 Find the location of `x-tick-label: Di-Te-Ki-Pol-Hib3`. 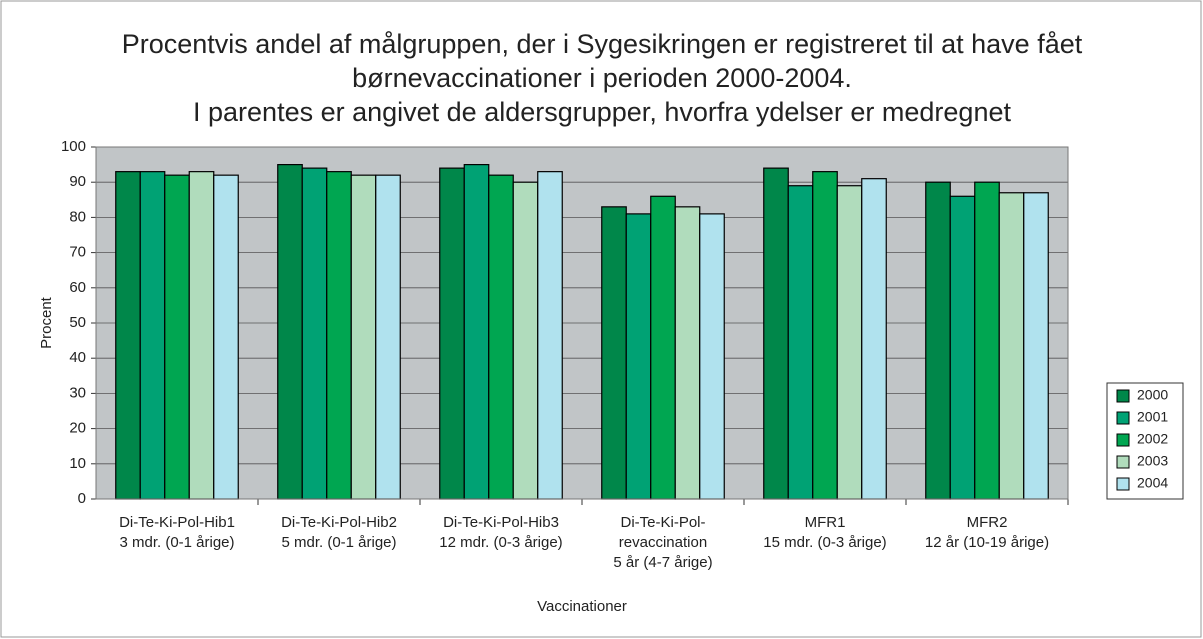

x-tick-label: Di-Te-Ki-Pol-Hib3 is located at coordinates (501, 522).